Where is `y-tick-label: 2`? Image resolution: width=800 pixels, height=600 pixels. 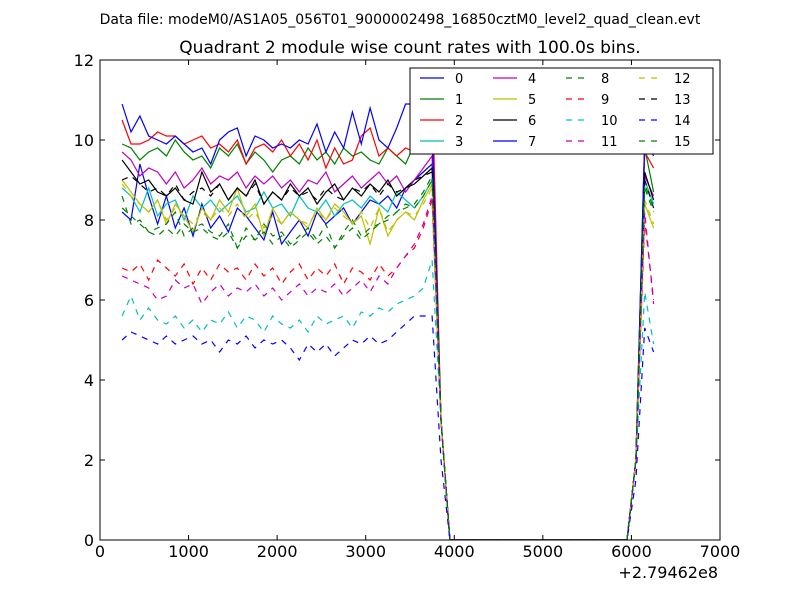
y-tick-label: 2 is located at coordinates (89, 460).